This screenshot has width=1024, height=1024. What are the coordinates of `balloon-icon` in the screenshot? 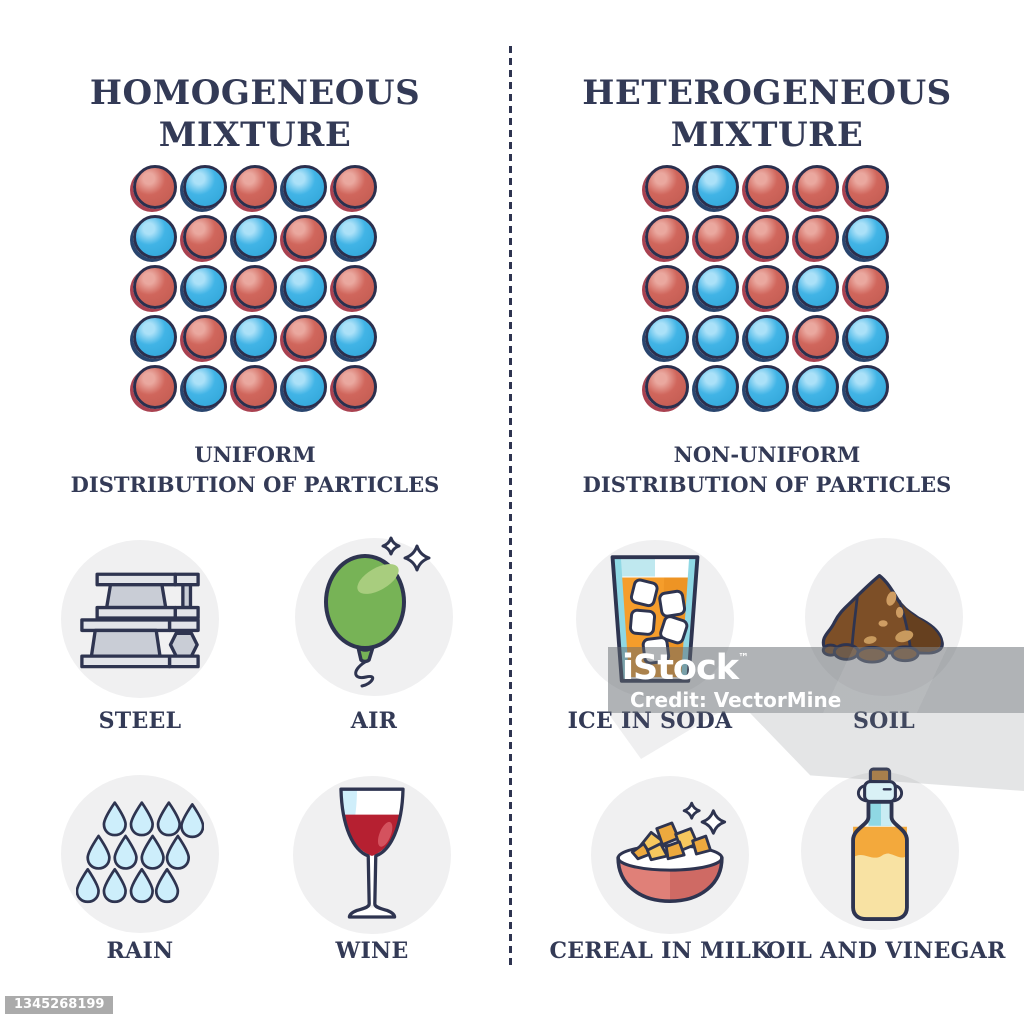 It's located at (377, 612).